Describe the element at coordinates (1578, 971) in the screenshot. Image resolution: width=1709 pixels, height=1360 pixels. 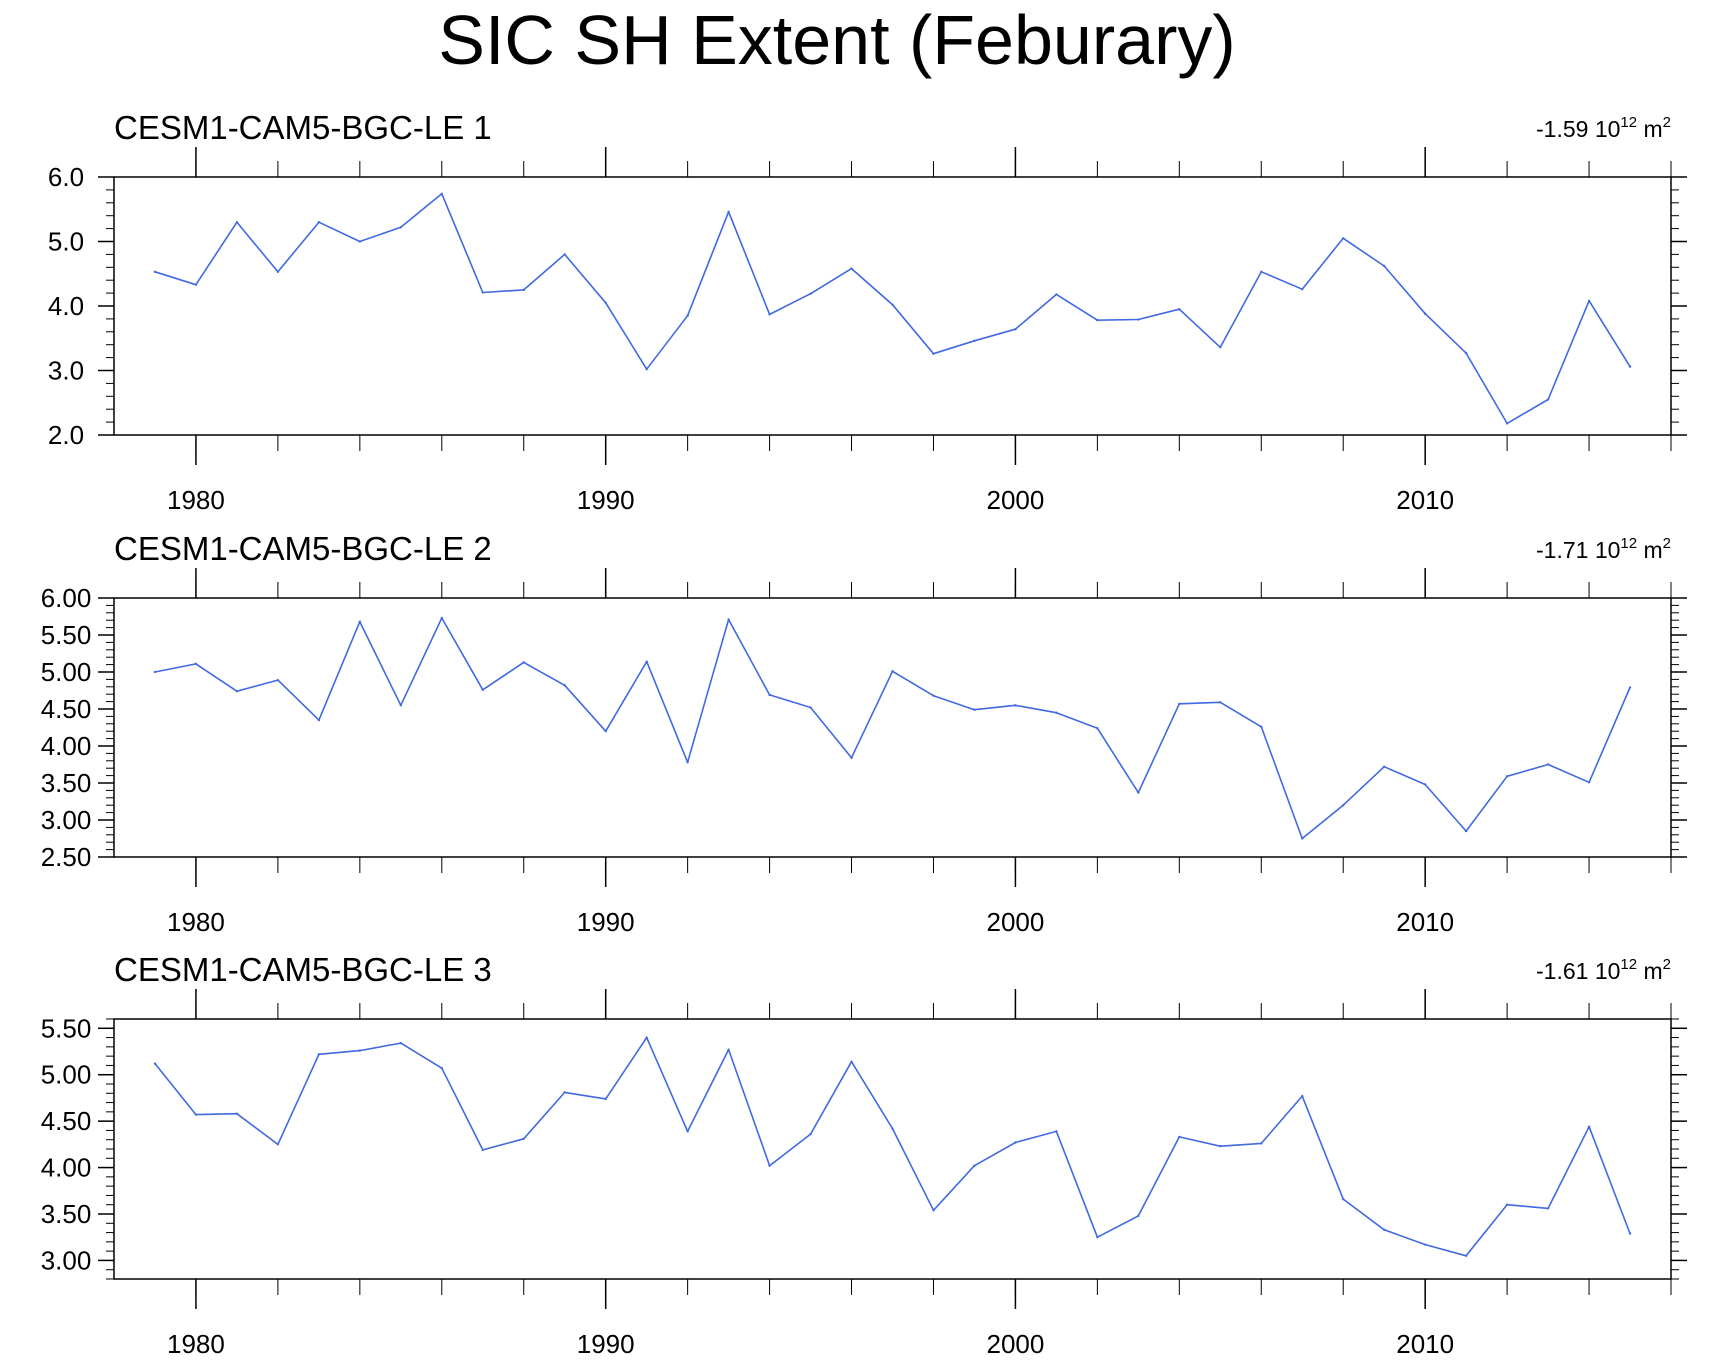
I see `annotation-text: -1.61 10` at that location.